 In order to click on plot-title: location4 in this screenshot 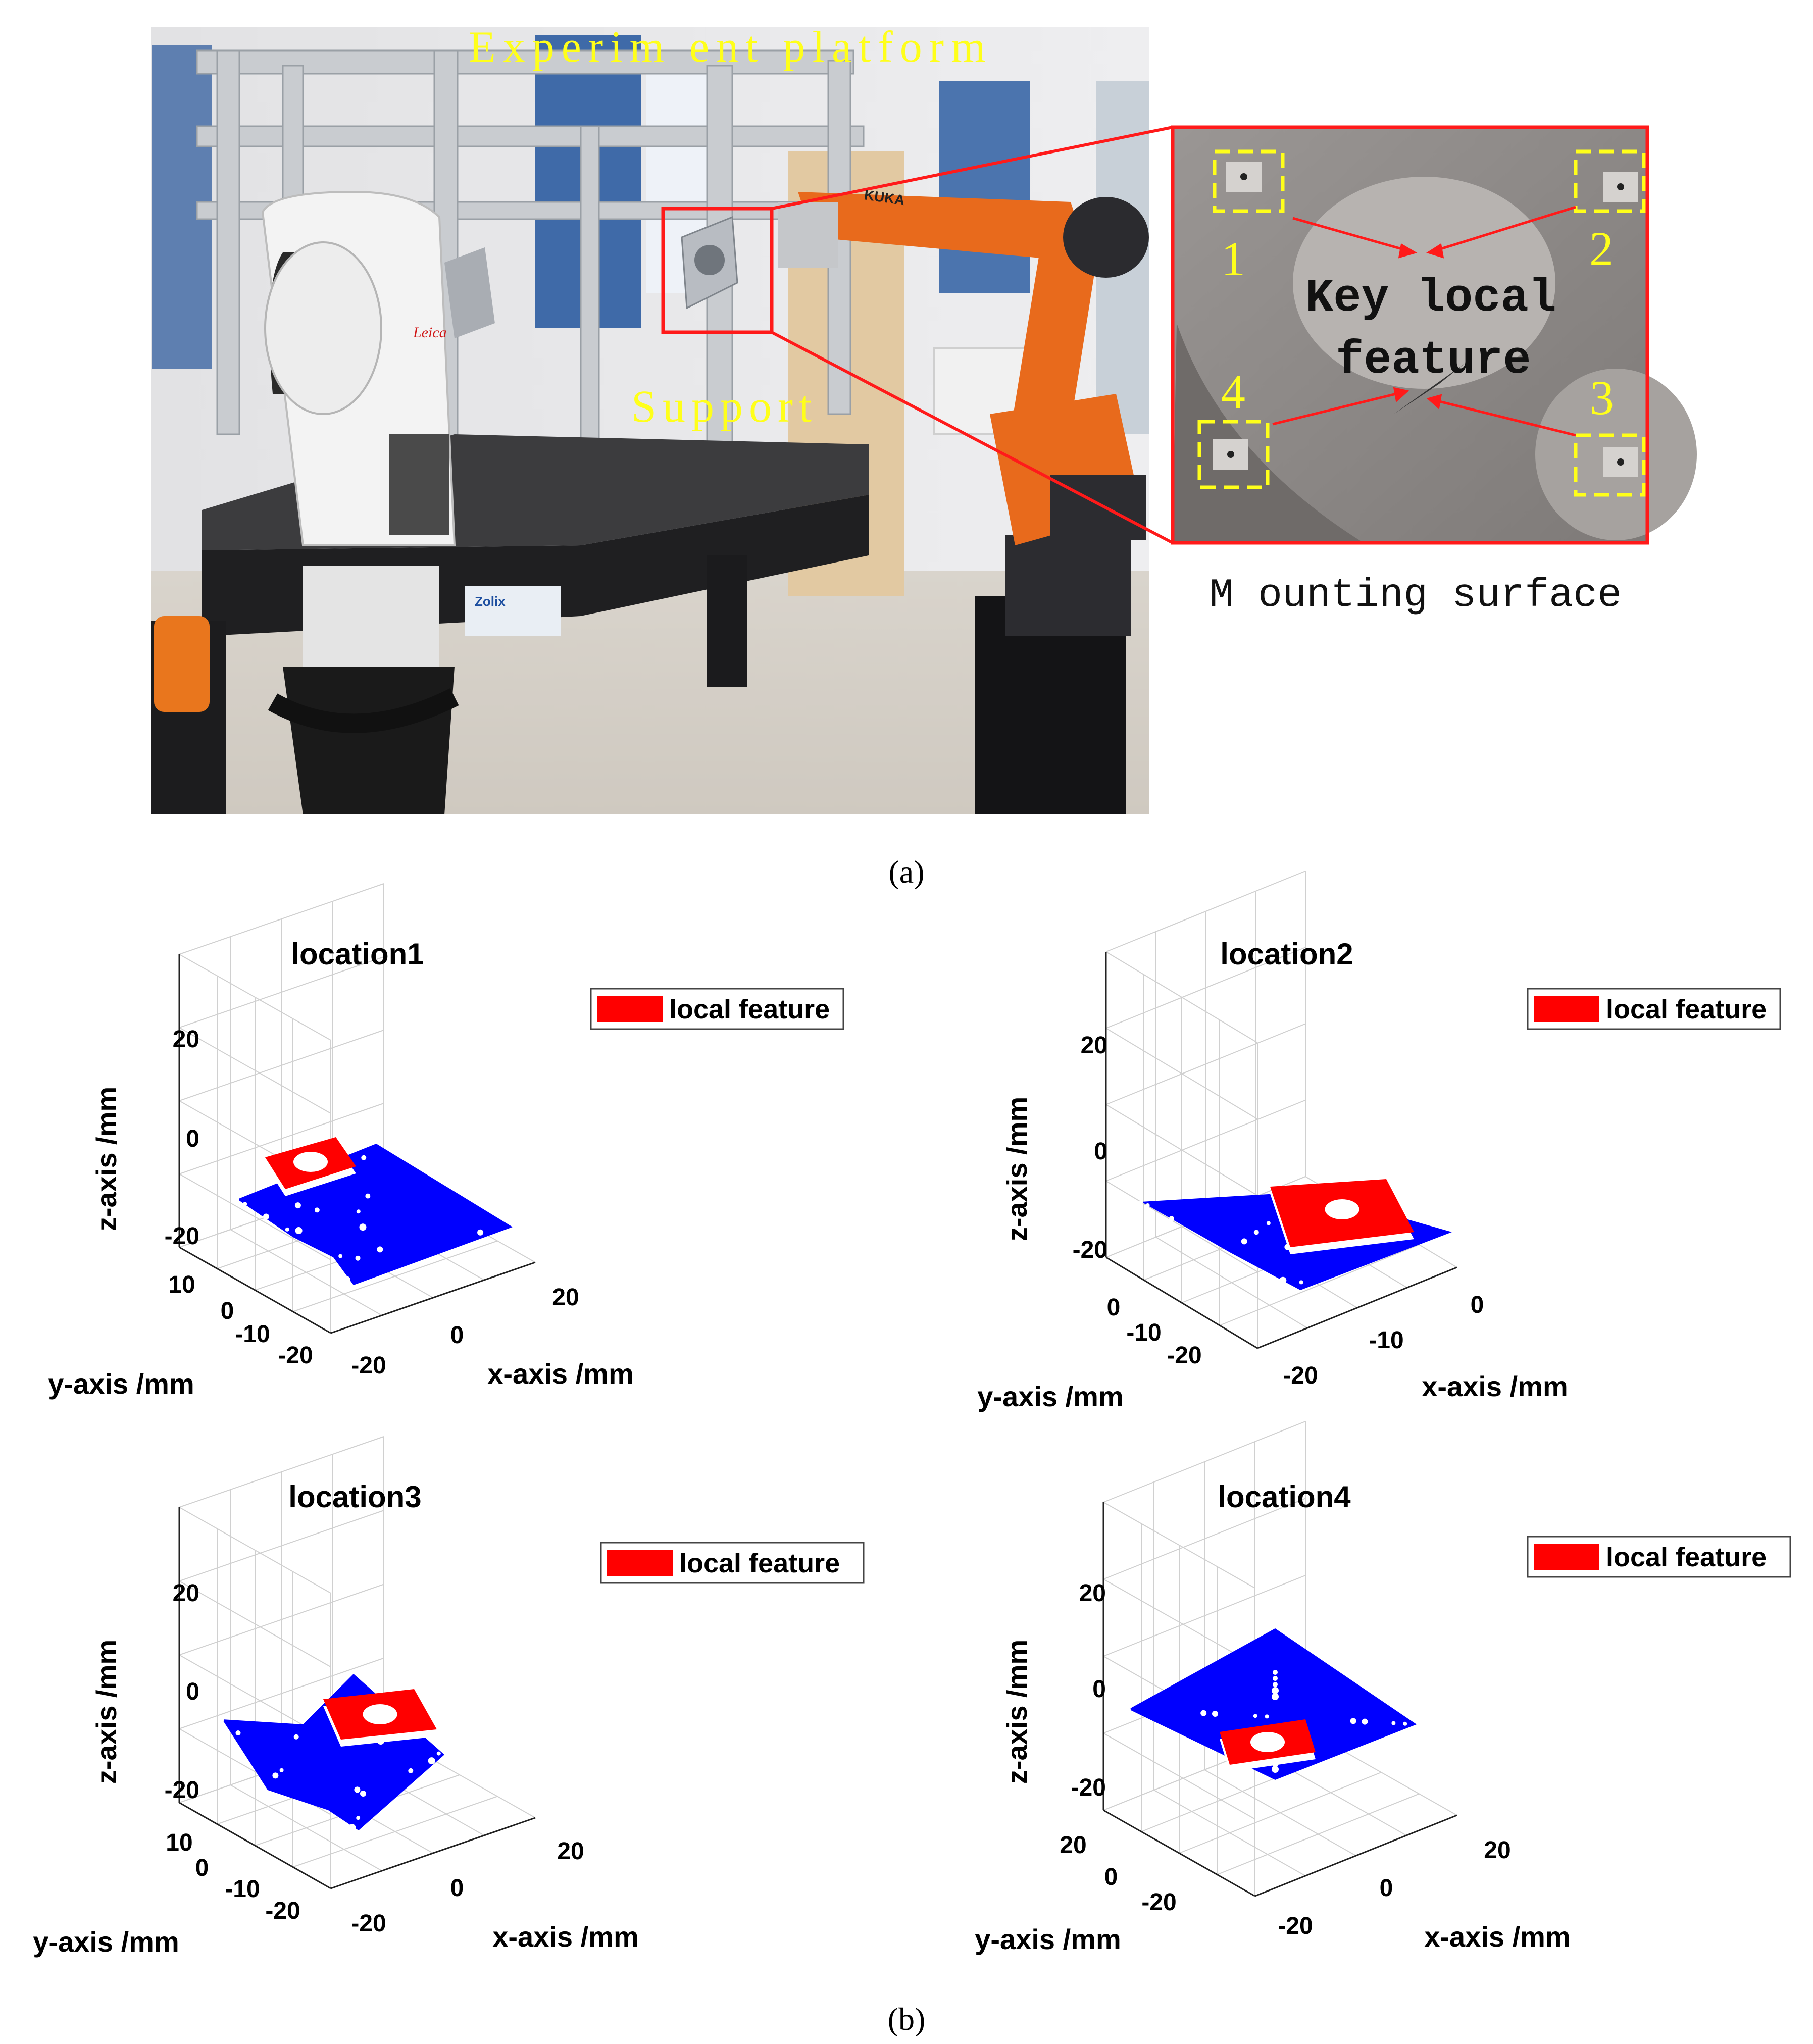, I will do `click(1284, 1497)`.